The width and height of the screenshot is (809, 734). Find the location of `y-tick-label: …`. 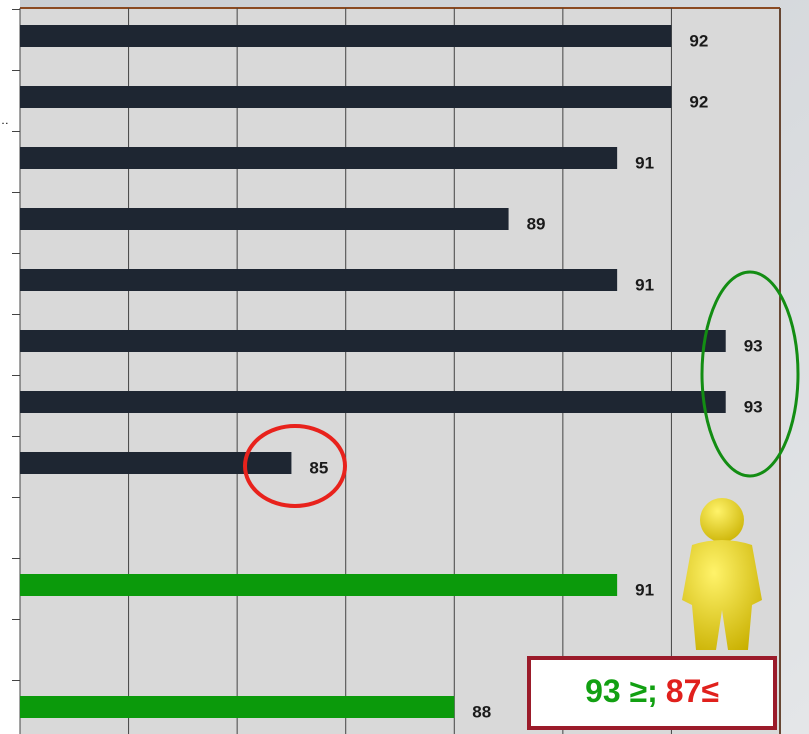

y-tick-label: … is located at coordinates (4, 120).